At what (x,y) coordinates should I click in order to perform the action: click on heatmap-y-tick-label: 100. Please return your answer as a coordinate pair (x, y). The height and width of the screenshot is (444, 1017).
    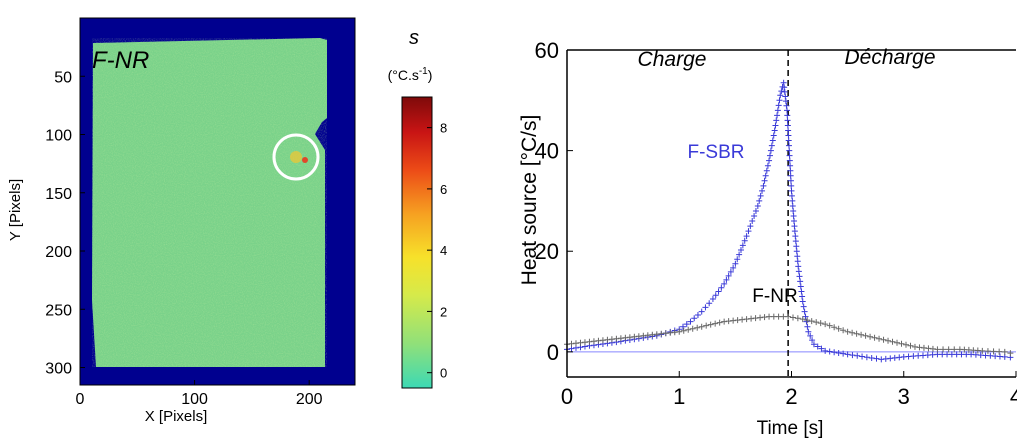
    Looking at the image, I should click on (58, 136).